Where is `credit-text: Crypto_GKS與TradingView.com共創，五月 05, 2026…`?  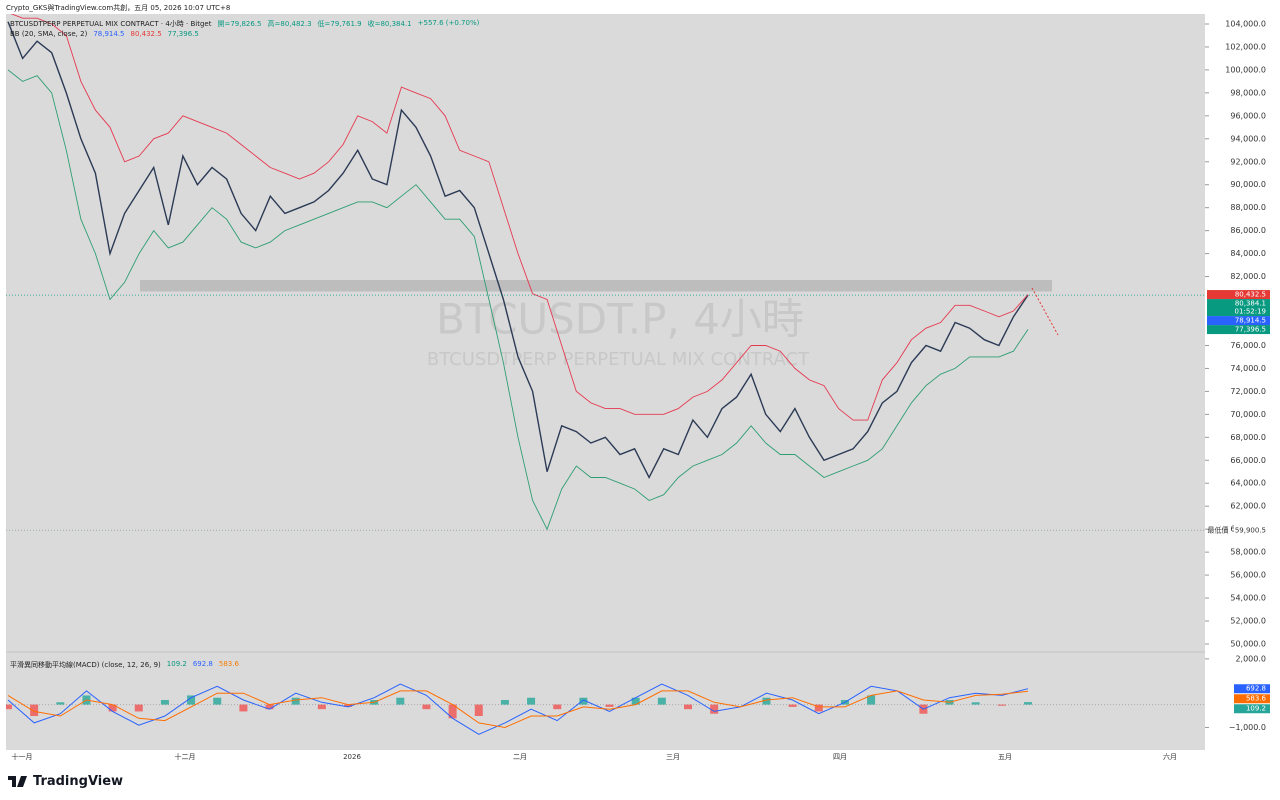
credit-text: Crypto_GKS與TradingView.com共創，五月 05, 2026… is located at coordinates (118, 8).